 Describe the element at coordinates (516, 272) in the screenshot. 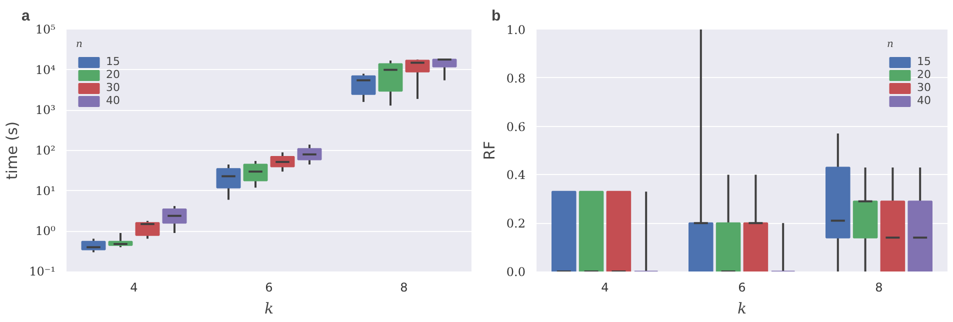

I see `y-tick-label: 0.0` at that location.